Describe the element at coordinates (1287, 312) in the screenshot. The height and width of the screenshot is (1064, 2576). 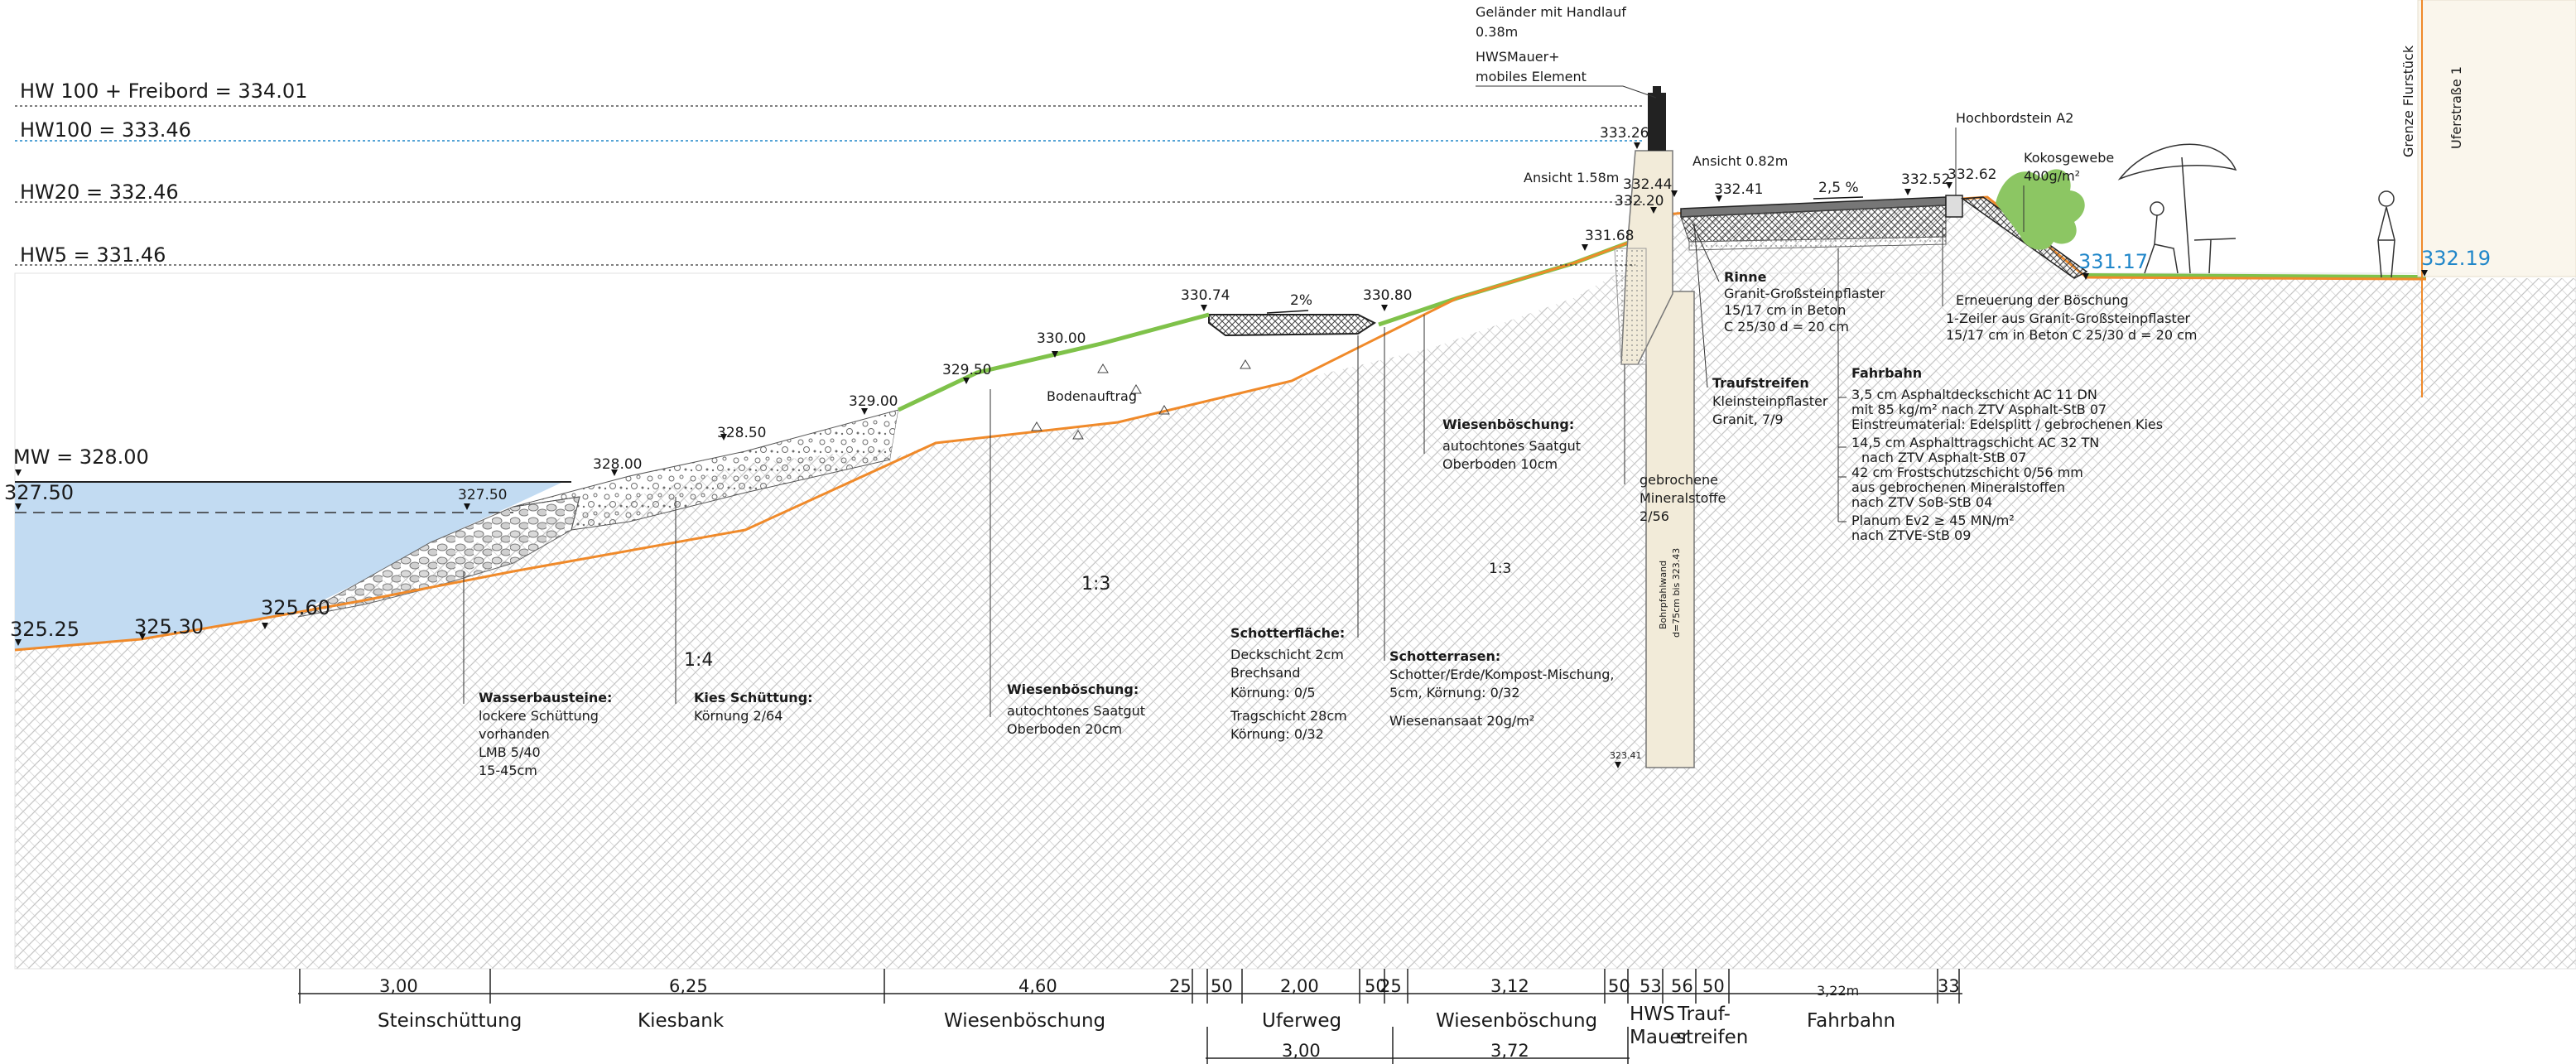
I see `slope-2pct-arrow` at that location.